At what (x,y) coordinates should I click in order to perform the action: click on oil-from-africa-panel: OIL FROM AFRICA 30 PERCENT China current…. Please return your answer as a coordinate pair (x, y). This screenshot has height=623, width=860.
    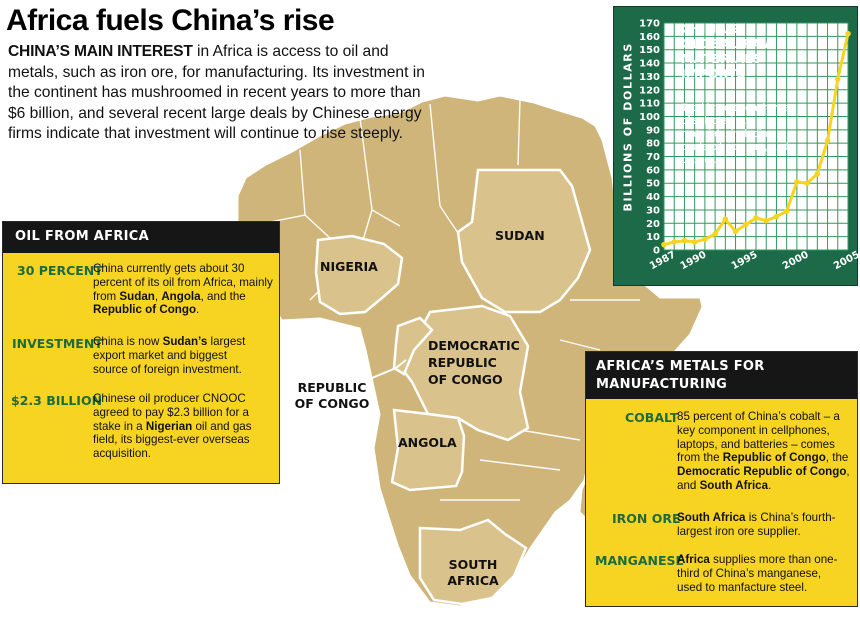
    Looking at the image, I should click on (141, 352).